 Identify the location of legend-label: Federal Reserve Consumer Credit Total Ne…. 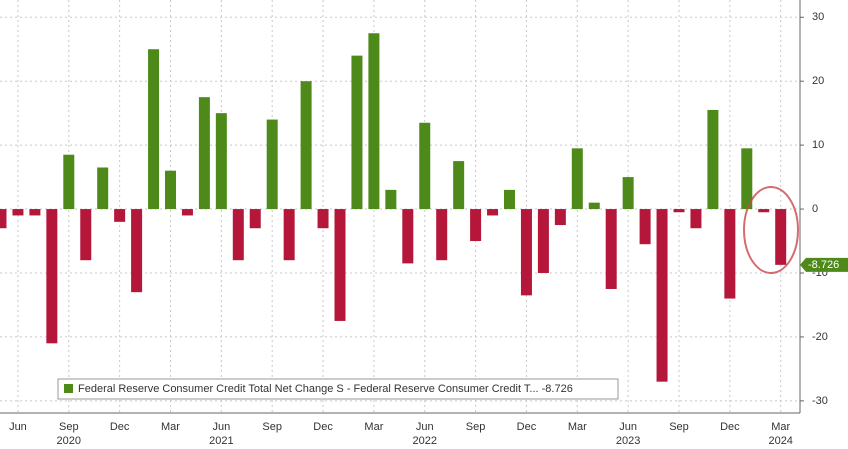
(325, 389).